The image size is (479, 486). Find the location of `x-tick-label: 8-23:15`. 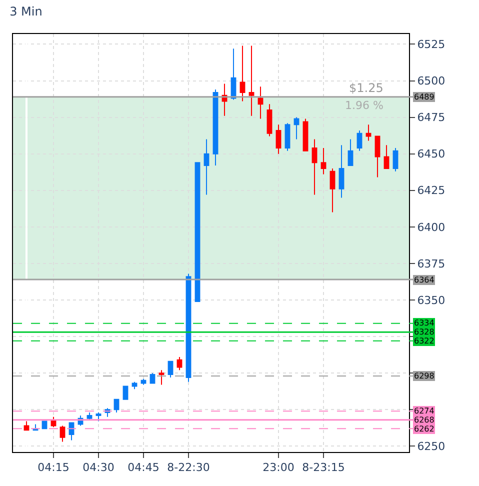

x-tick-label: 8-23:15 is located at coordinates (323, 467).